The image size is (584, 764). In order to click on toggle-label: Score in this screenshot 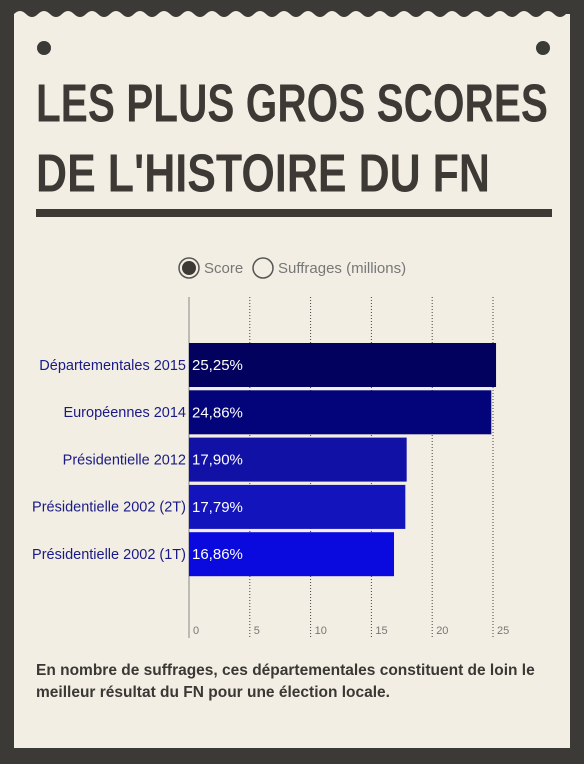, I will do `click(223, 268)`.